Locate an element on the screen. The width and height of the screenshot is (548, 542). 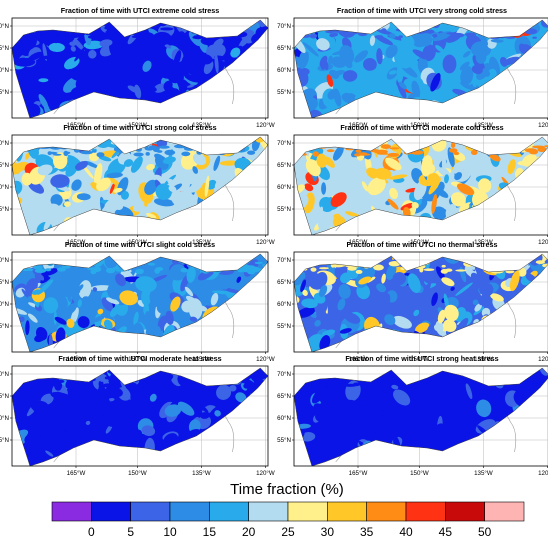
colorbar-tick-label: 35 is located at coordinates (367, 532).